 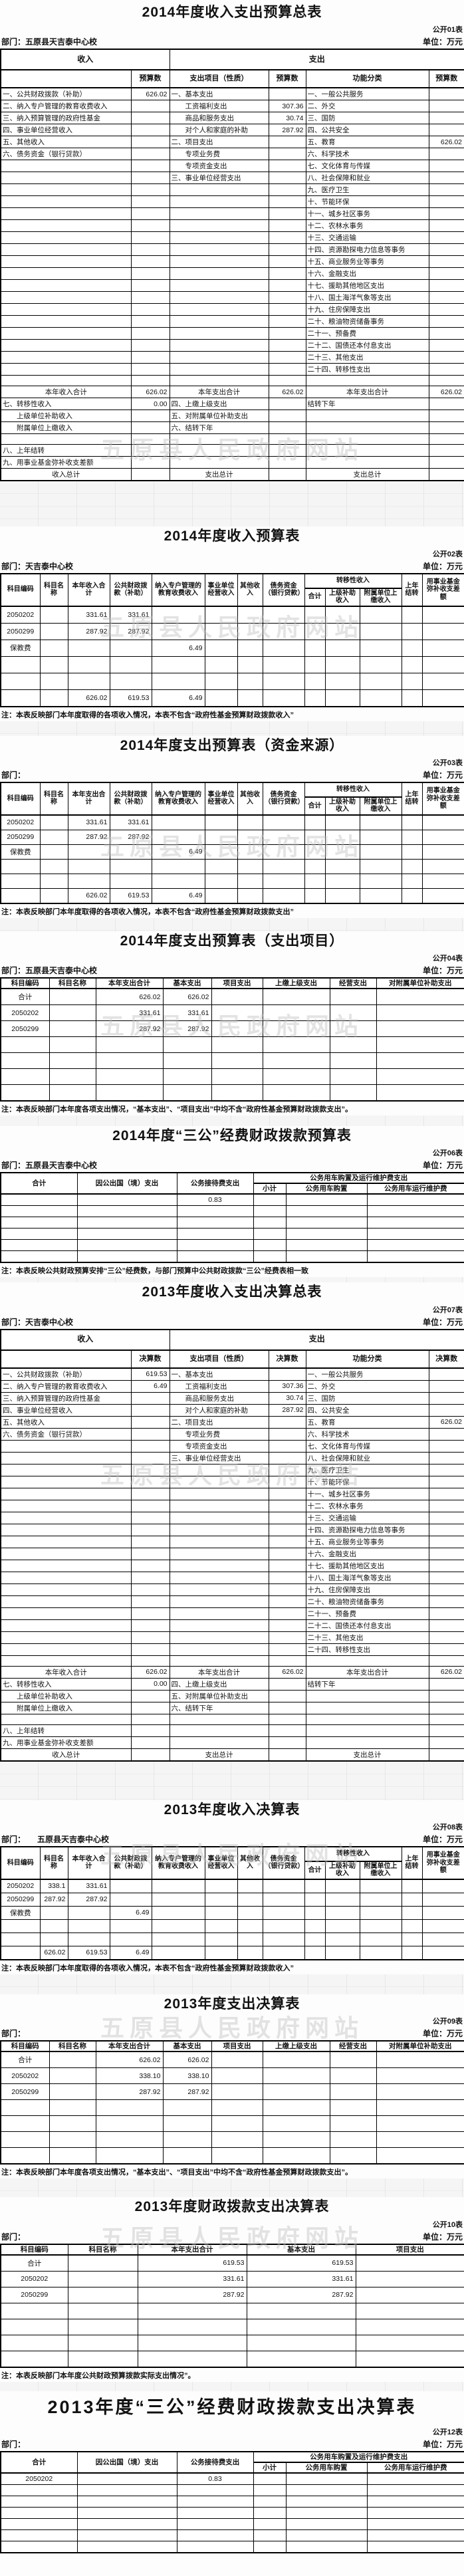 I want to click on col-upper-subsidy-income: 上级补助收入, so click(x=342, y=1870).